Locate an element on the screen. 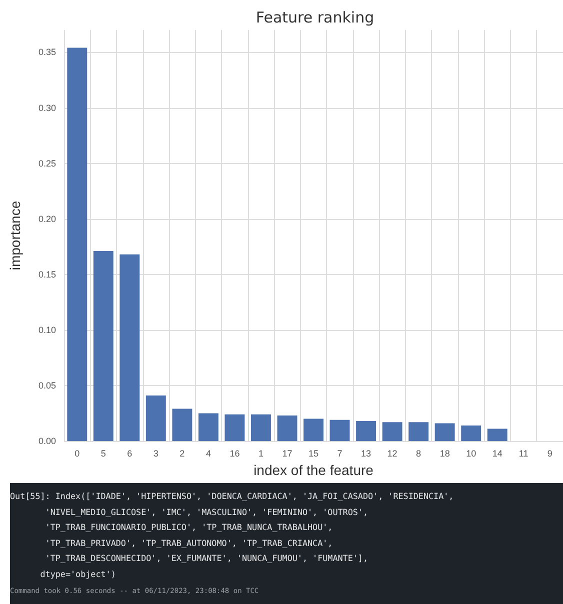 The height and width of the screenshot is (604, 563). x-tick-label: 3 is located at coordinates (155, 453).